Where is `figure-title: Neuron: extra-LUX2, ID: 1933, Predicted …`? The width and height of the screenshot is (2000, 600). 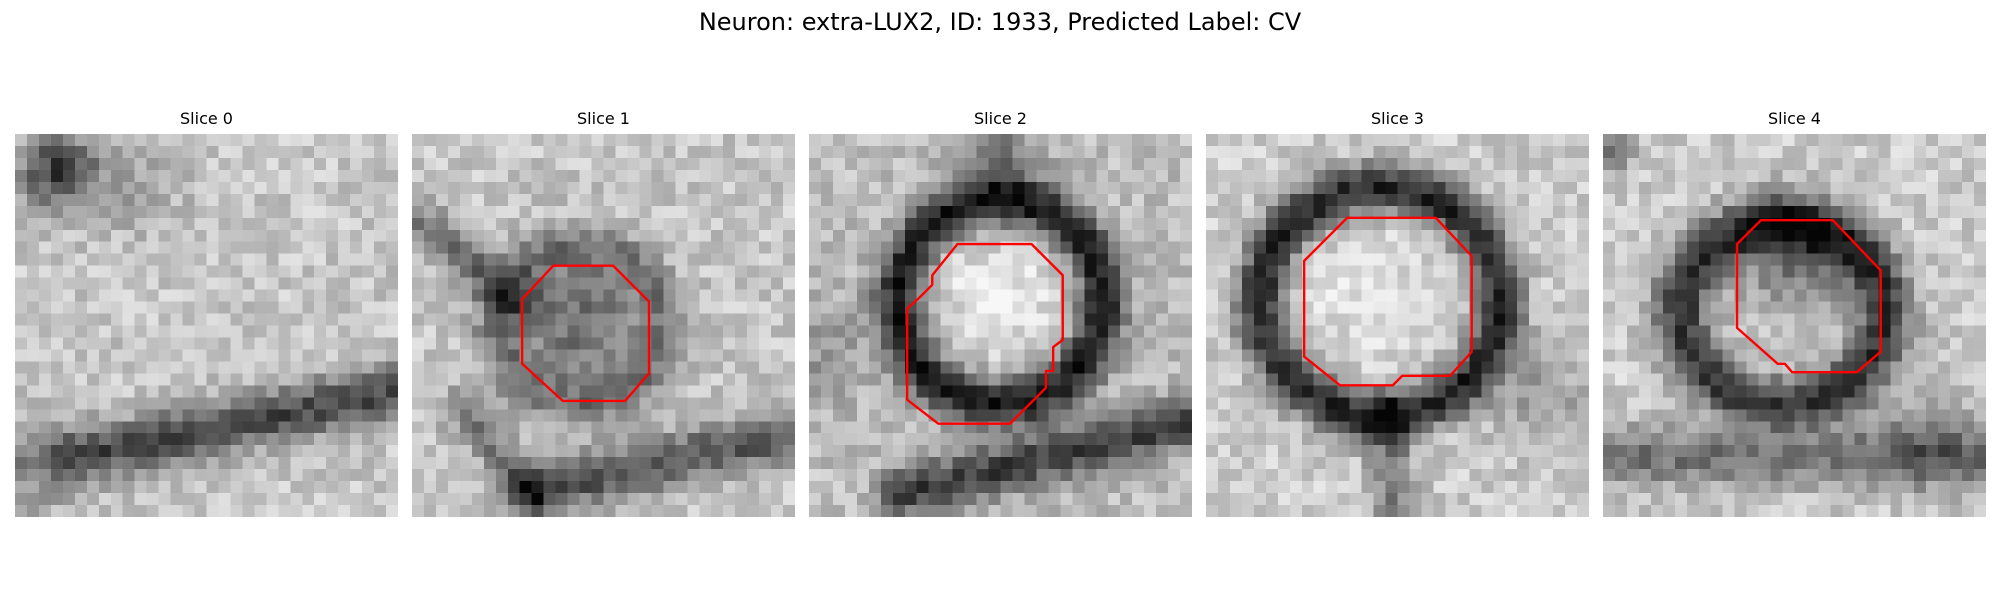 figure-title: Neuron: extra-LUX2, ID: 1933, Predicted … is located at coordinates (1000, 22).